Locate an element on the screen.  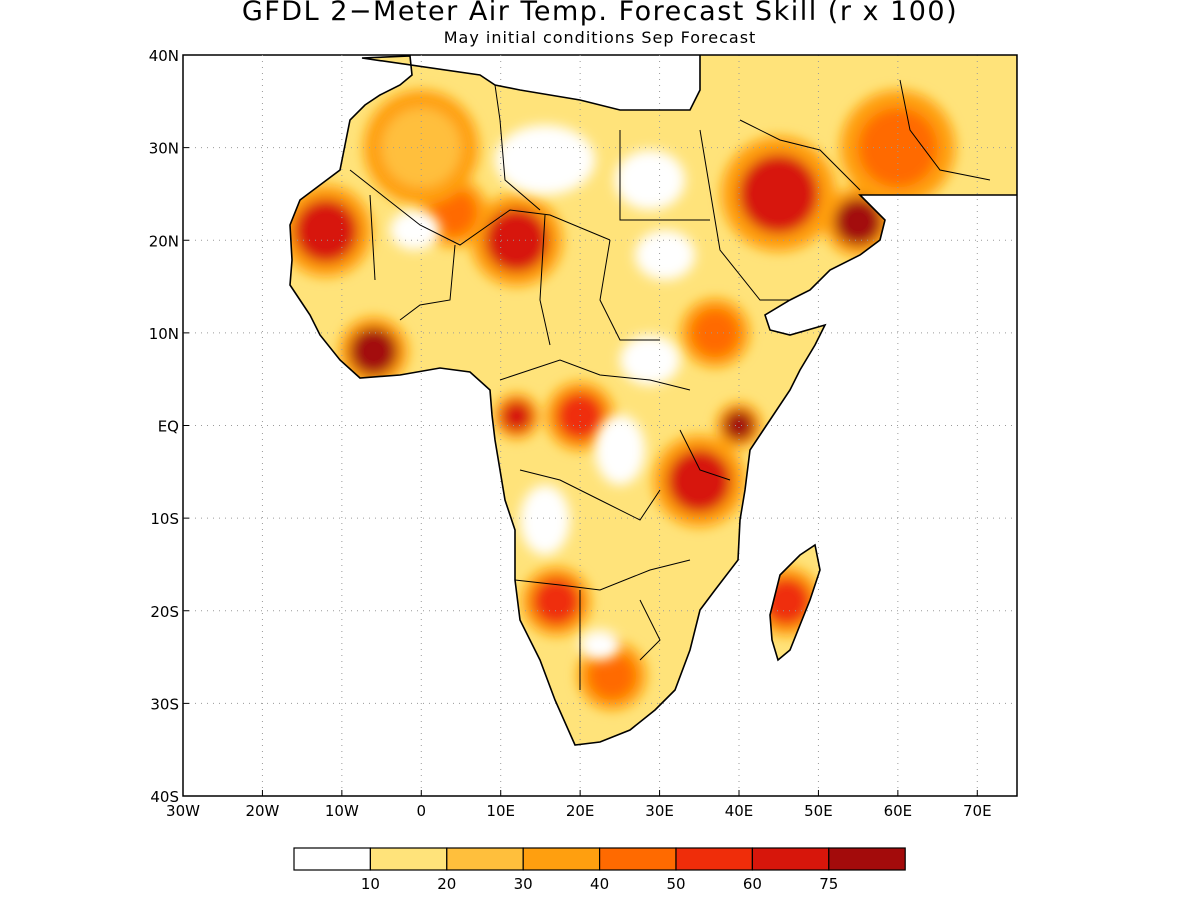
x-tick-label: 0 is located at coordinates (422, 811).